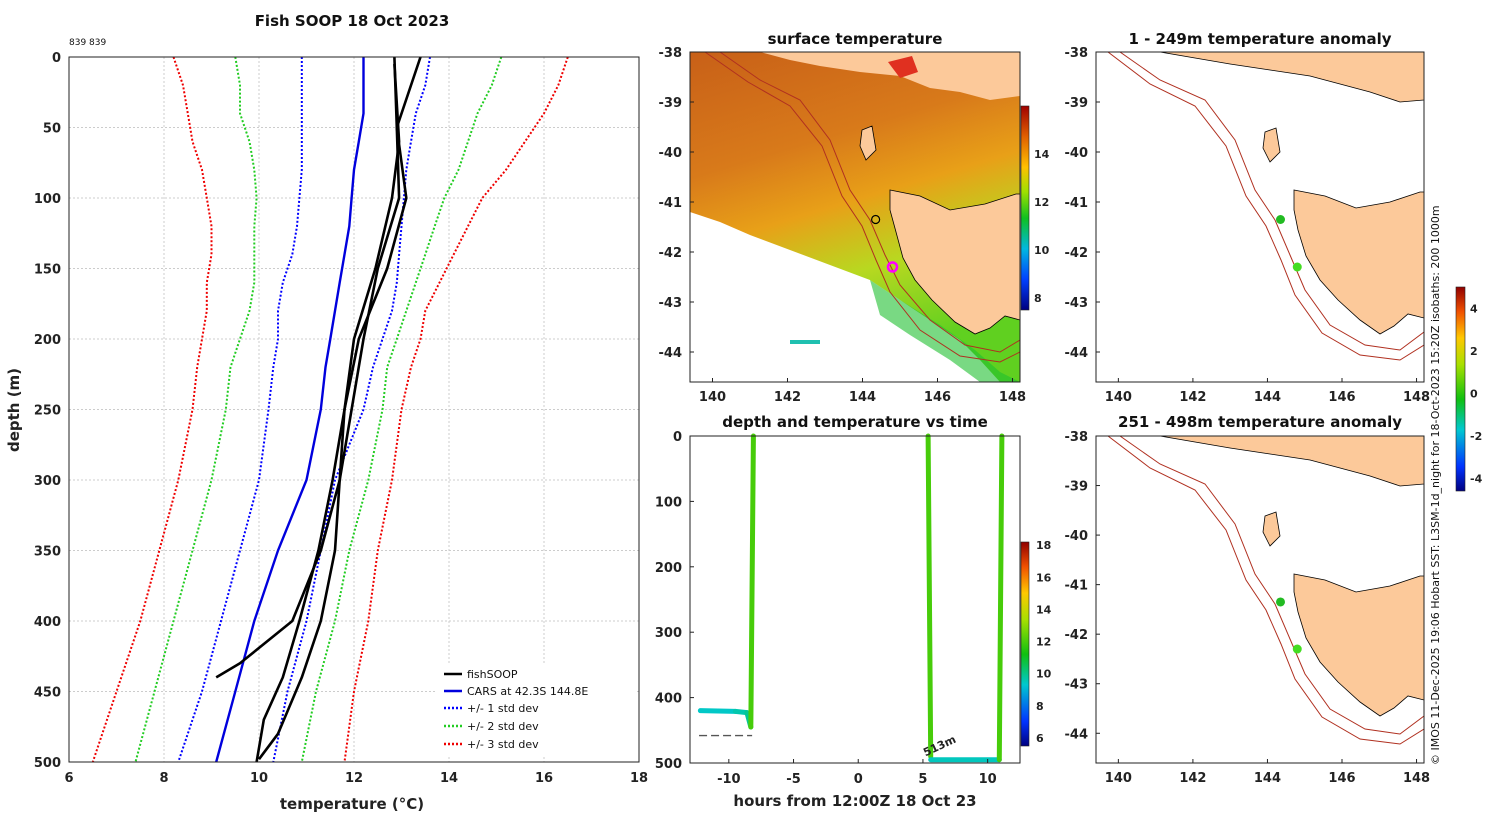 The image size is (1500, 820). Describe the element at coordinates (1259, 39) in the screenshot. I see `anom1-title: 1 - 249m temperature anomaly` at that location.